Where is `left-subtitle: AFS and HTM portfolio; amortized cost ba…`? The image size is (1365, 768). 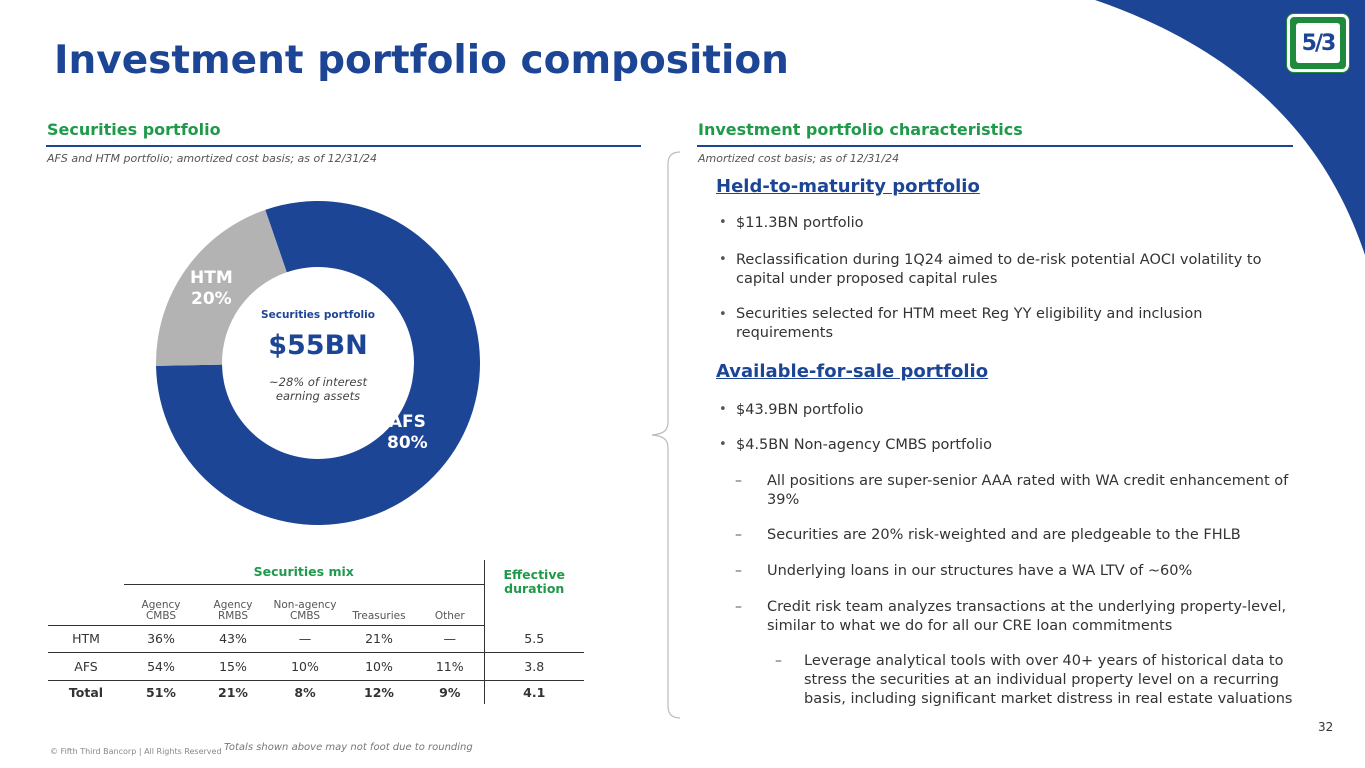 left-subtitle: AFS and HTM portfolio; amortized cost ba… is located at coordinates (212, 158).